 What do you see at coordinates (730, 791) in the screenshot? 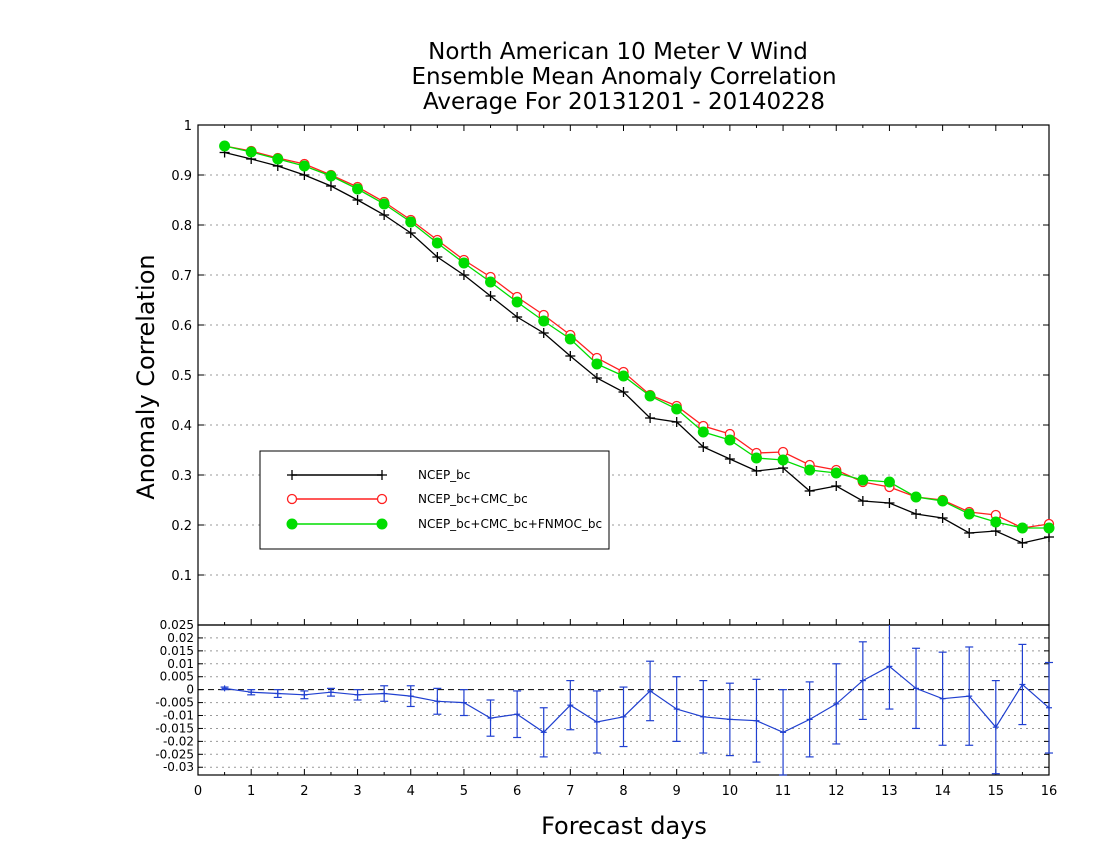
I see `x-tick-label: 10` at bounding box center [730, 791].